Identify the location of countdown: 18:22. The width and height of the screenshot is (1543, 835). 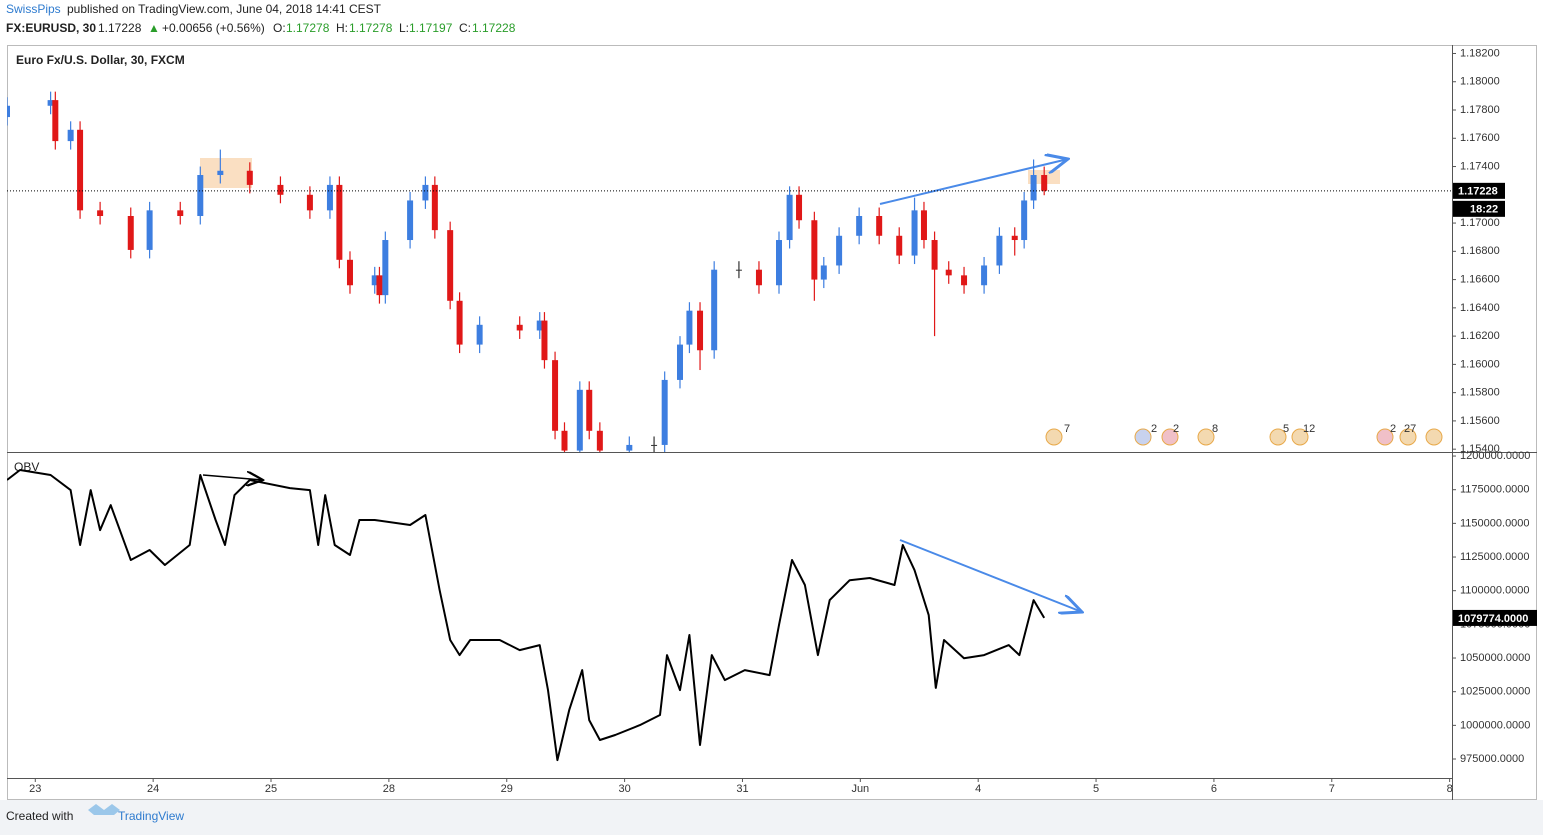
(1484, 210).